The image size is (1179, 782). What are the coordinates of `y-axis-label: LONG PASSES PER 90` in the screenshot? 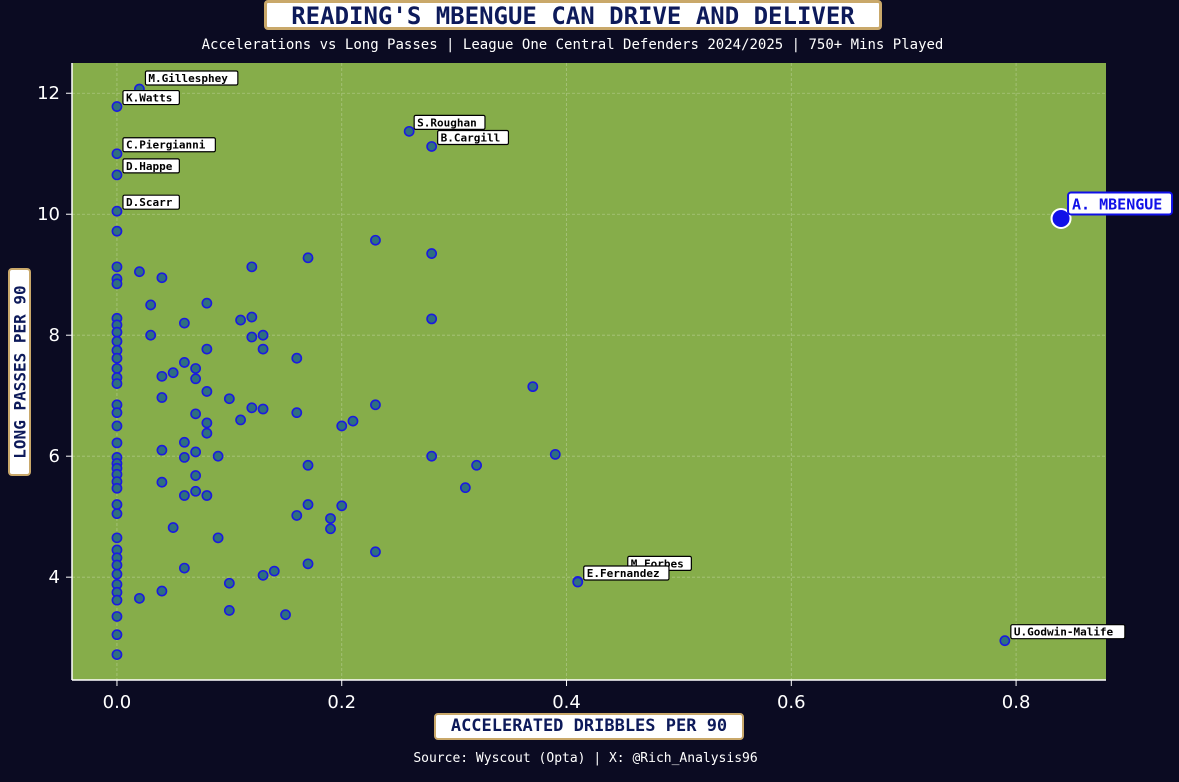 It's located at (19, 372).